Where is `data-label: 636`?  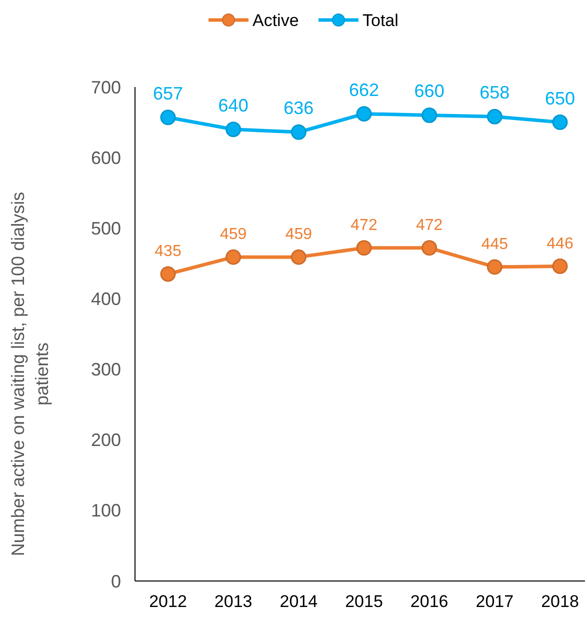
data-label: 636 is located at coordinates (299, 108).